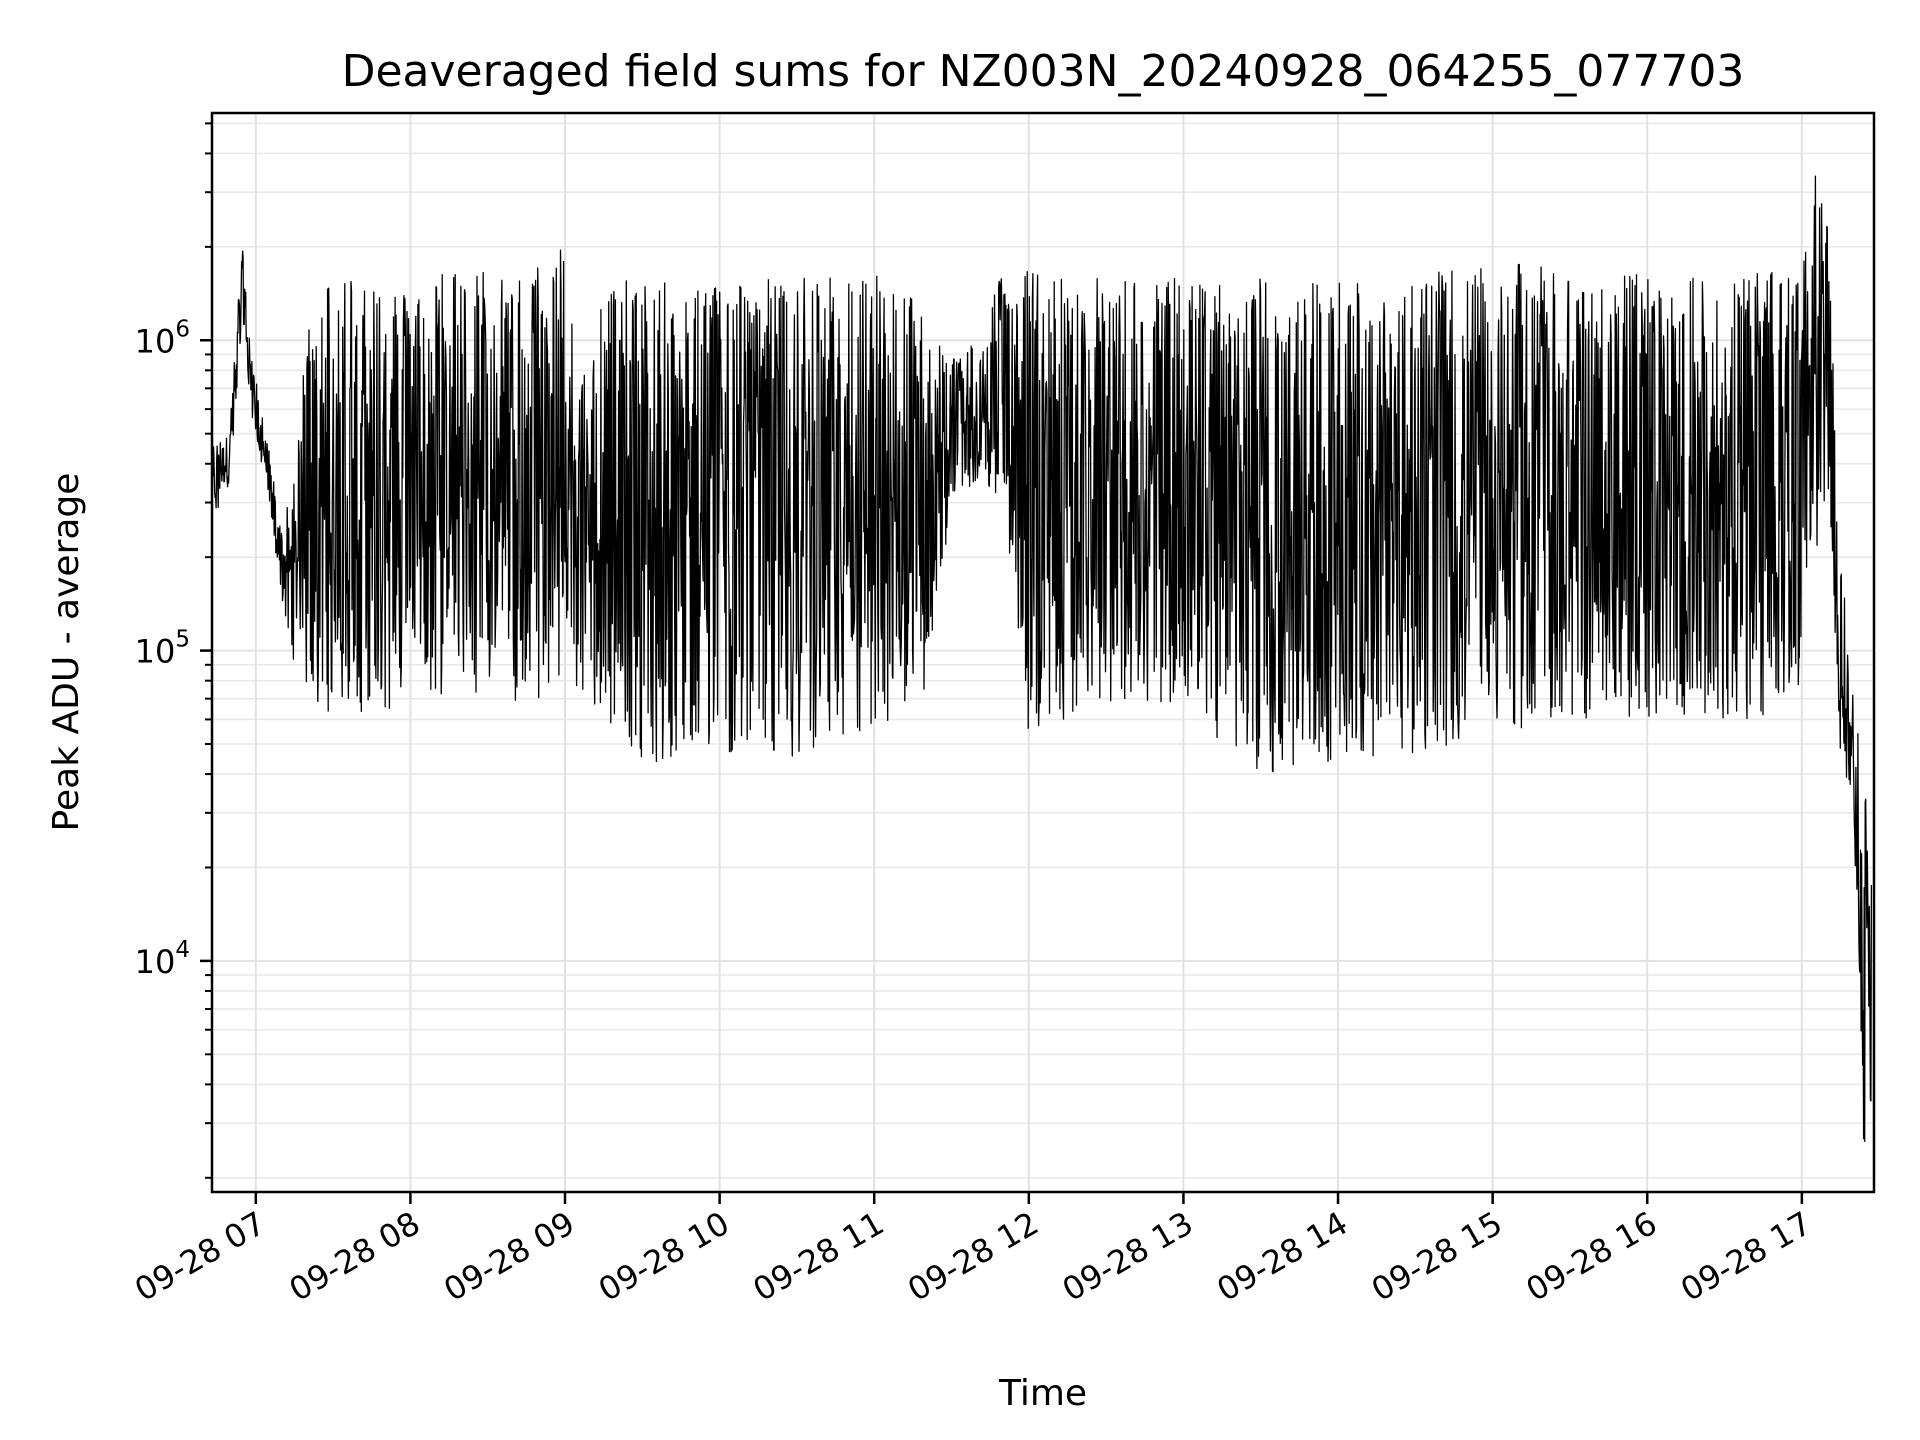  What do you see at coordinates (162, 959) in the screenshot?
I see `y-tick-label: 10⁴` at bounding box center [162, 959].